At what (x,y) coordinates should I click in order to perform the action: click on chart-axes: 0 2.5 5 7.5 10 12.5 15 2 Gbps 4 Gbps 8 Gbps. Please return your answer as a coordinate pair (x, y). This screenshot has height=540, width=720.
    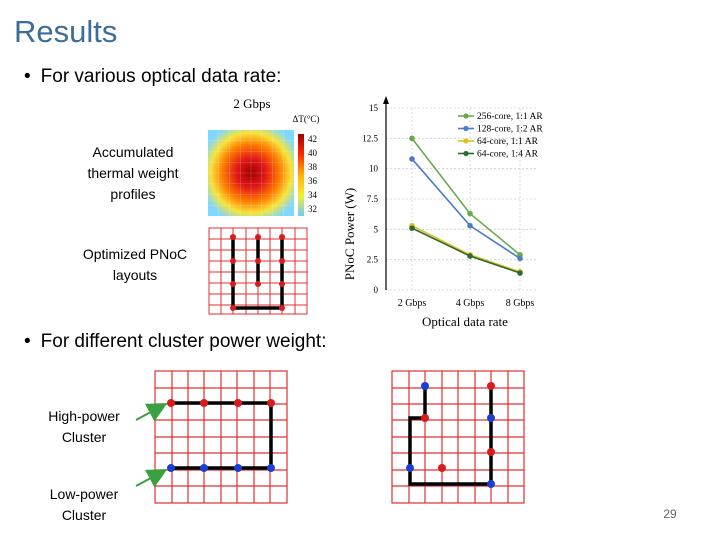
    Looking at the image, I should click on (448, 202).